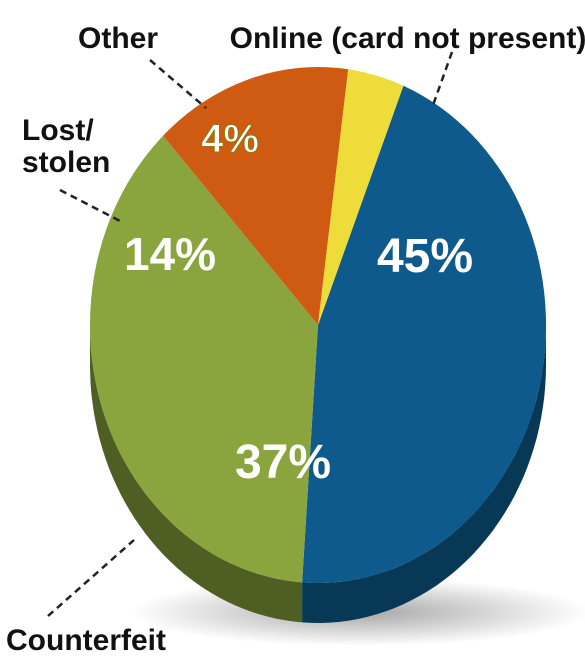 This screenshot has width=585, height=661. I want to click on category-label-lost-stolen-line-1: Lost/, so click(58, 130).